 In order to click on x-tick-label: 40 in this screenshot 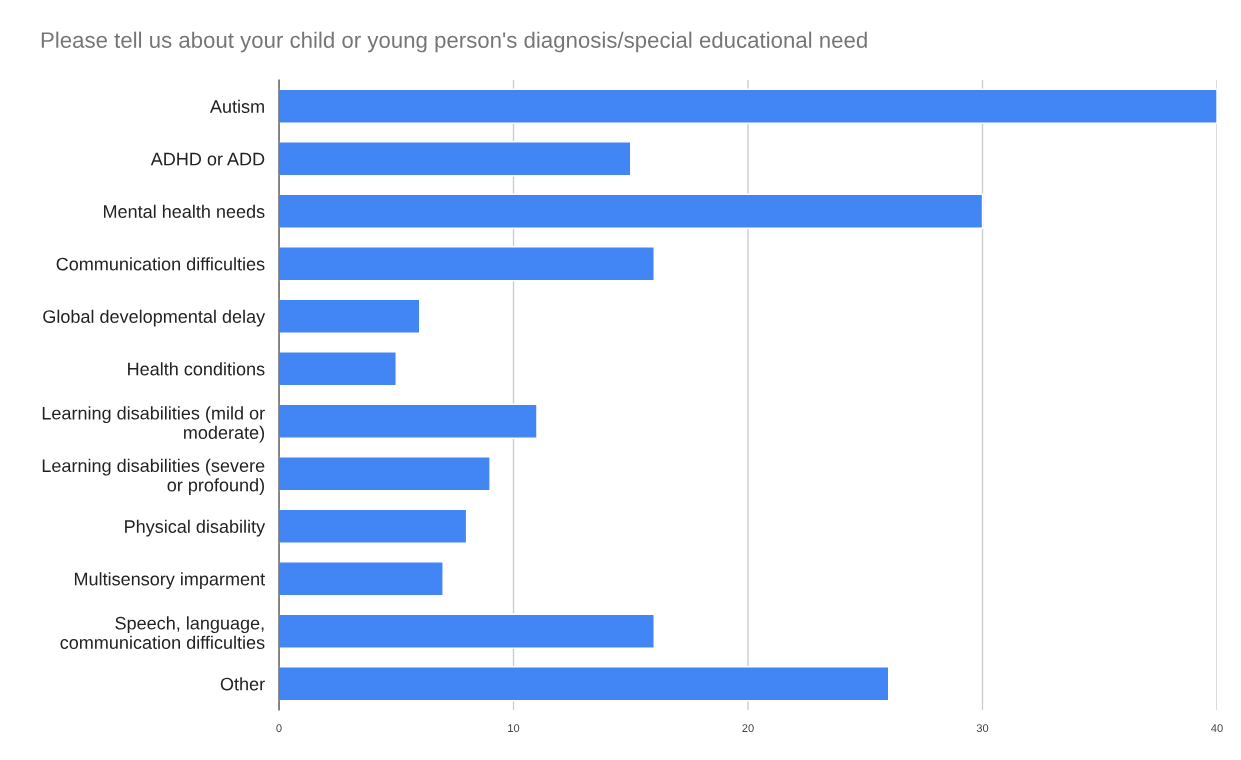, I will do `click(1217, 728)`.